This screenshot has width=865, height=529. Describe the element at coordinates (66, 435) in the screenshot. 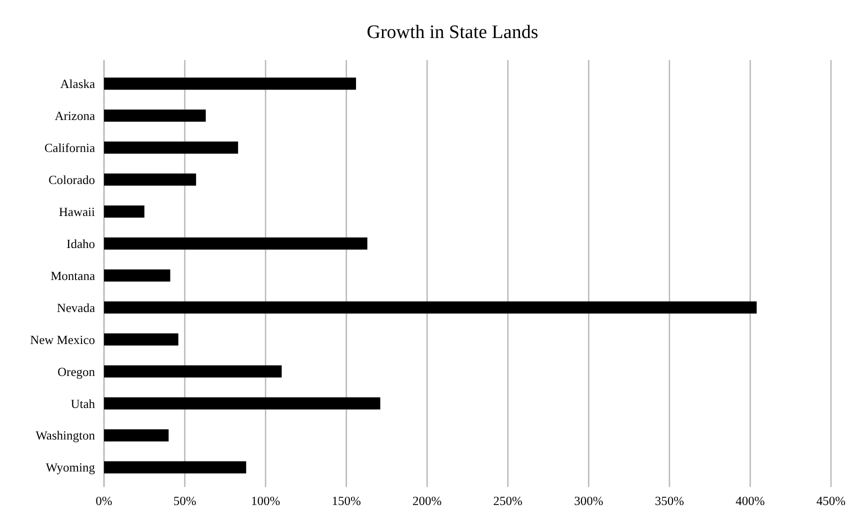

I see `y-tick-label: Washington` at that location.